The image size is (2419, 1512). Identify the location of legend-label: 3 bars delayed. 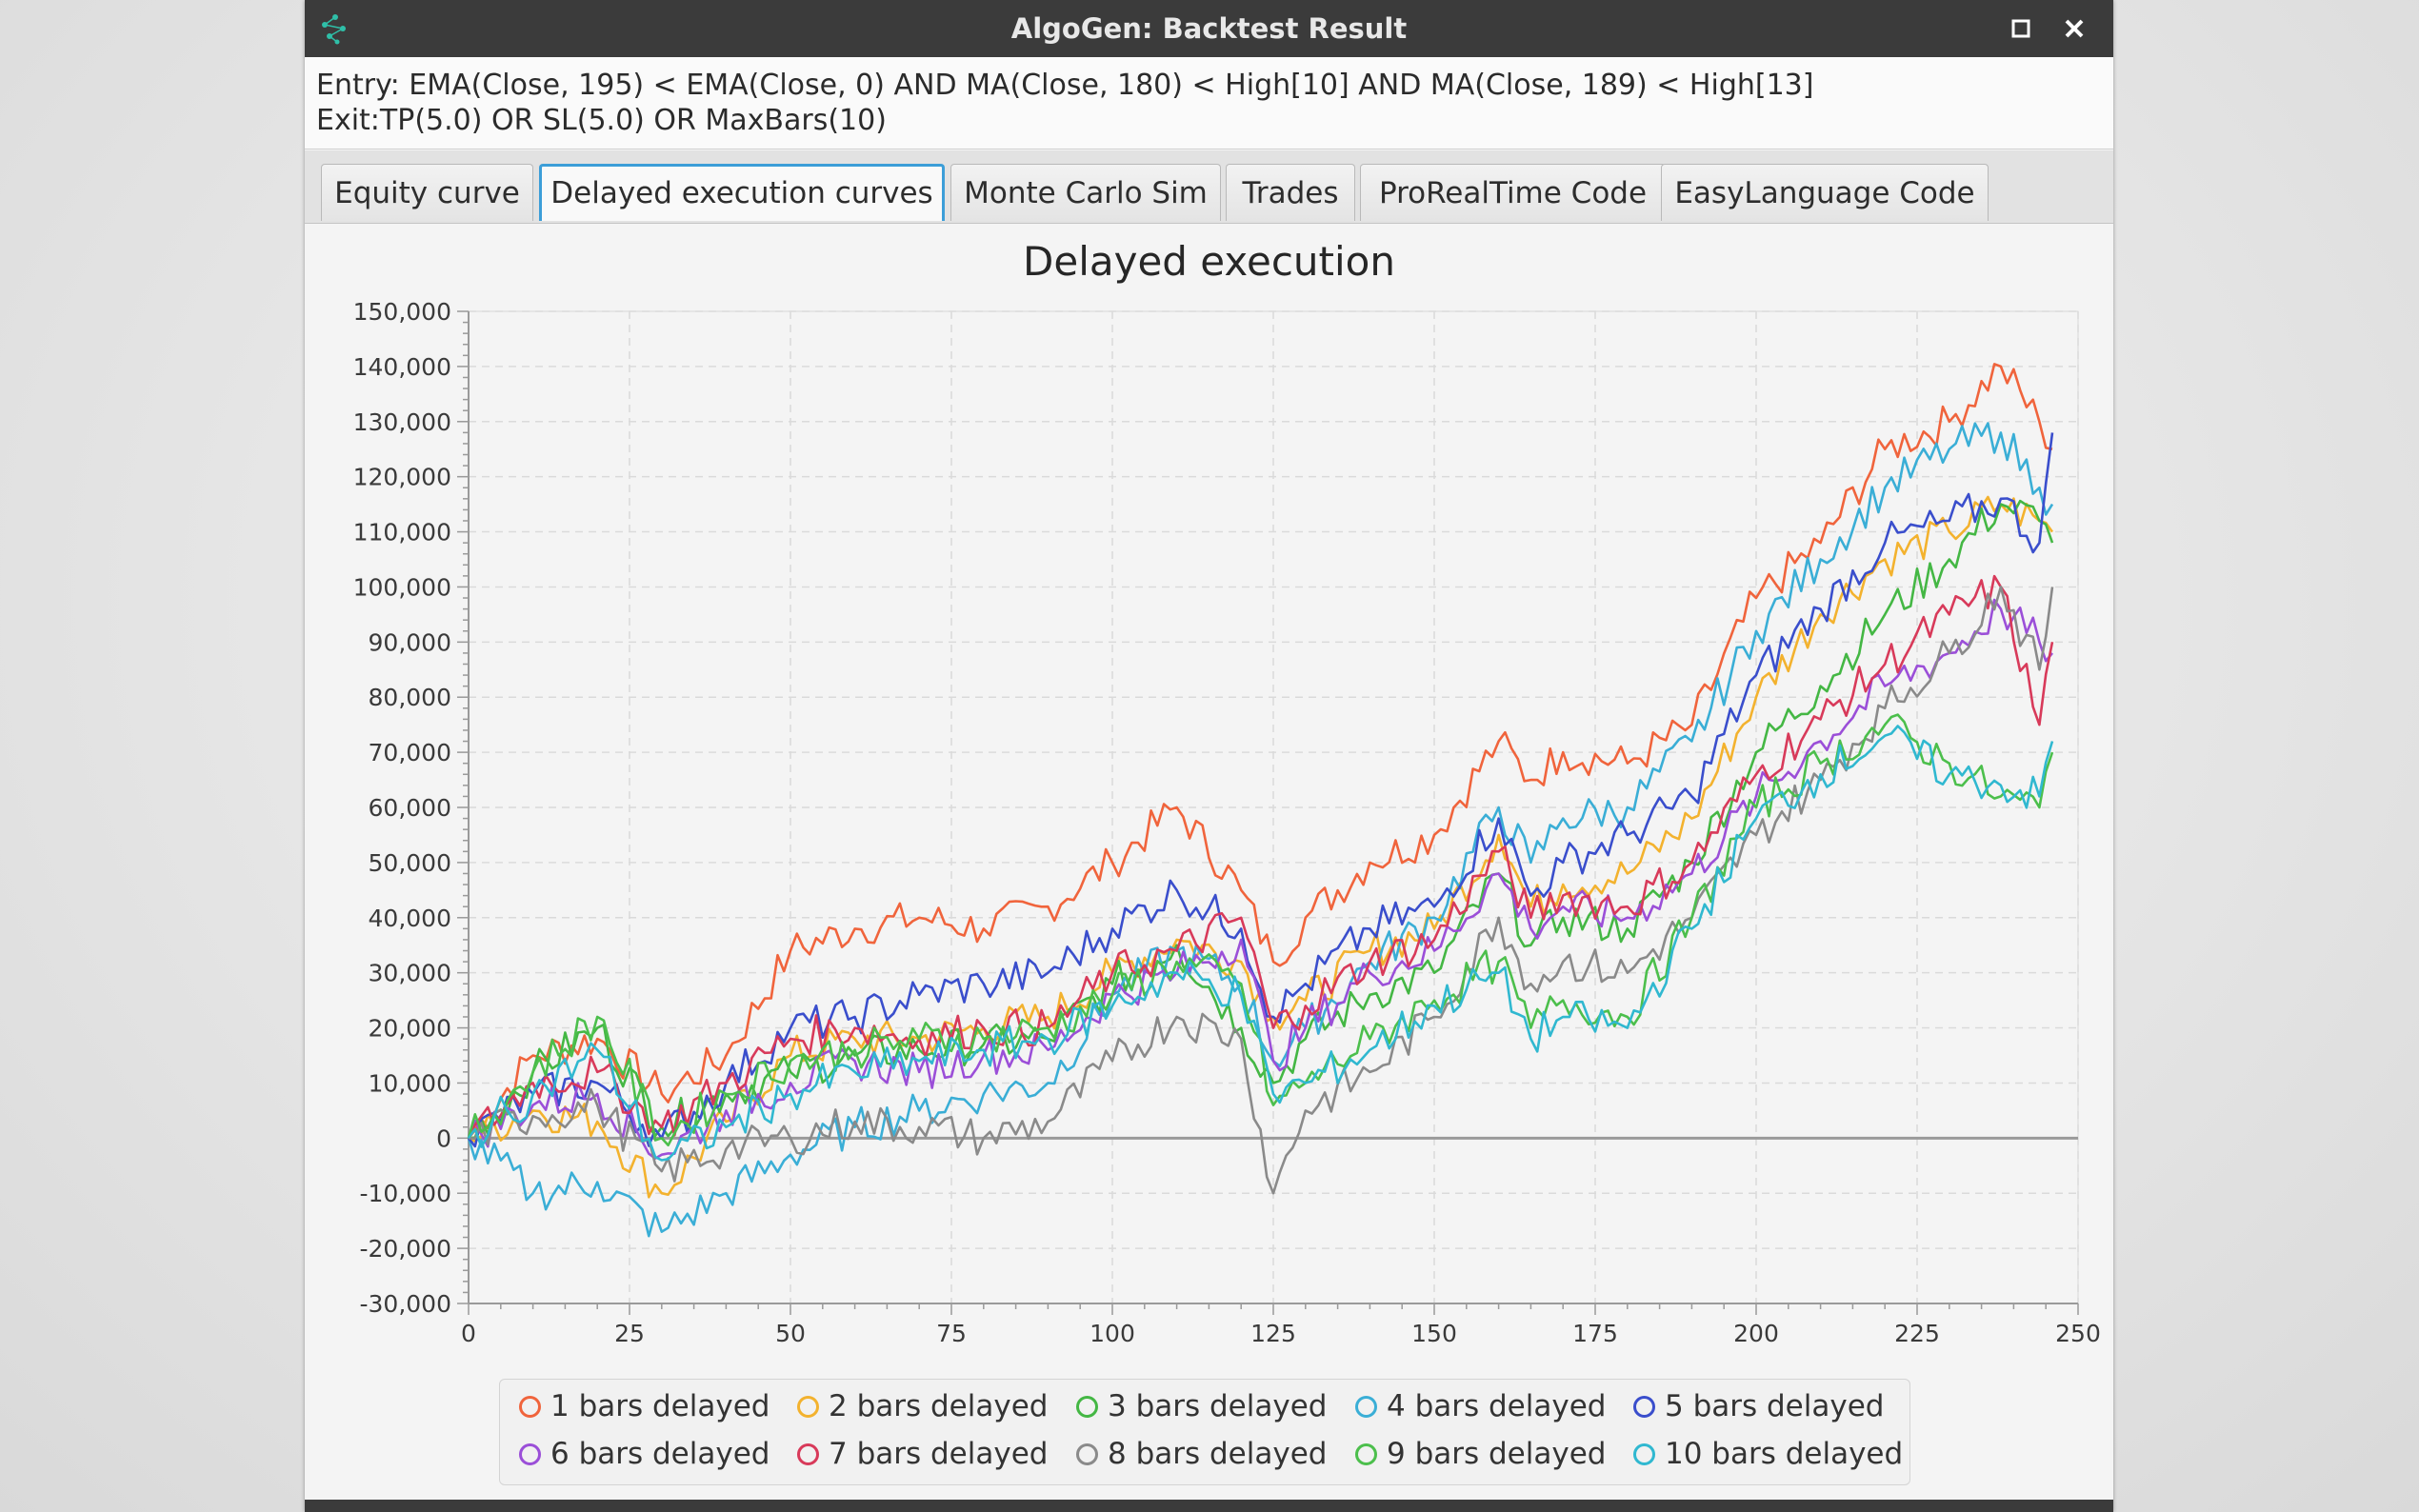
(1218, 1406).